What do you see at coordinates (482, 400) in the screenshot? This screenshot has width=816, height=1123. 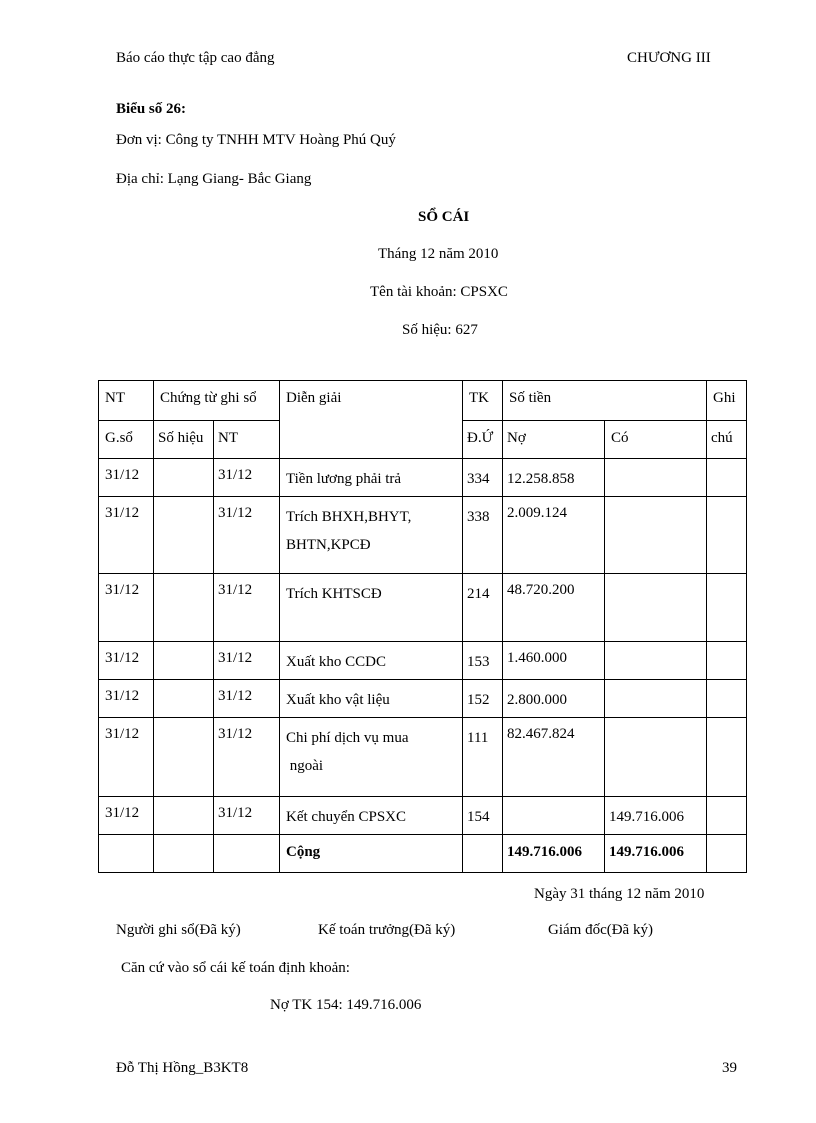 I see `header-tk: TK` at bounding box center [482, 400].